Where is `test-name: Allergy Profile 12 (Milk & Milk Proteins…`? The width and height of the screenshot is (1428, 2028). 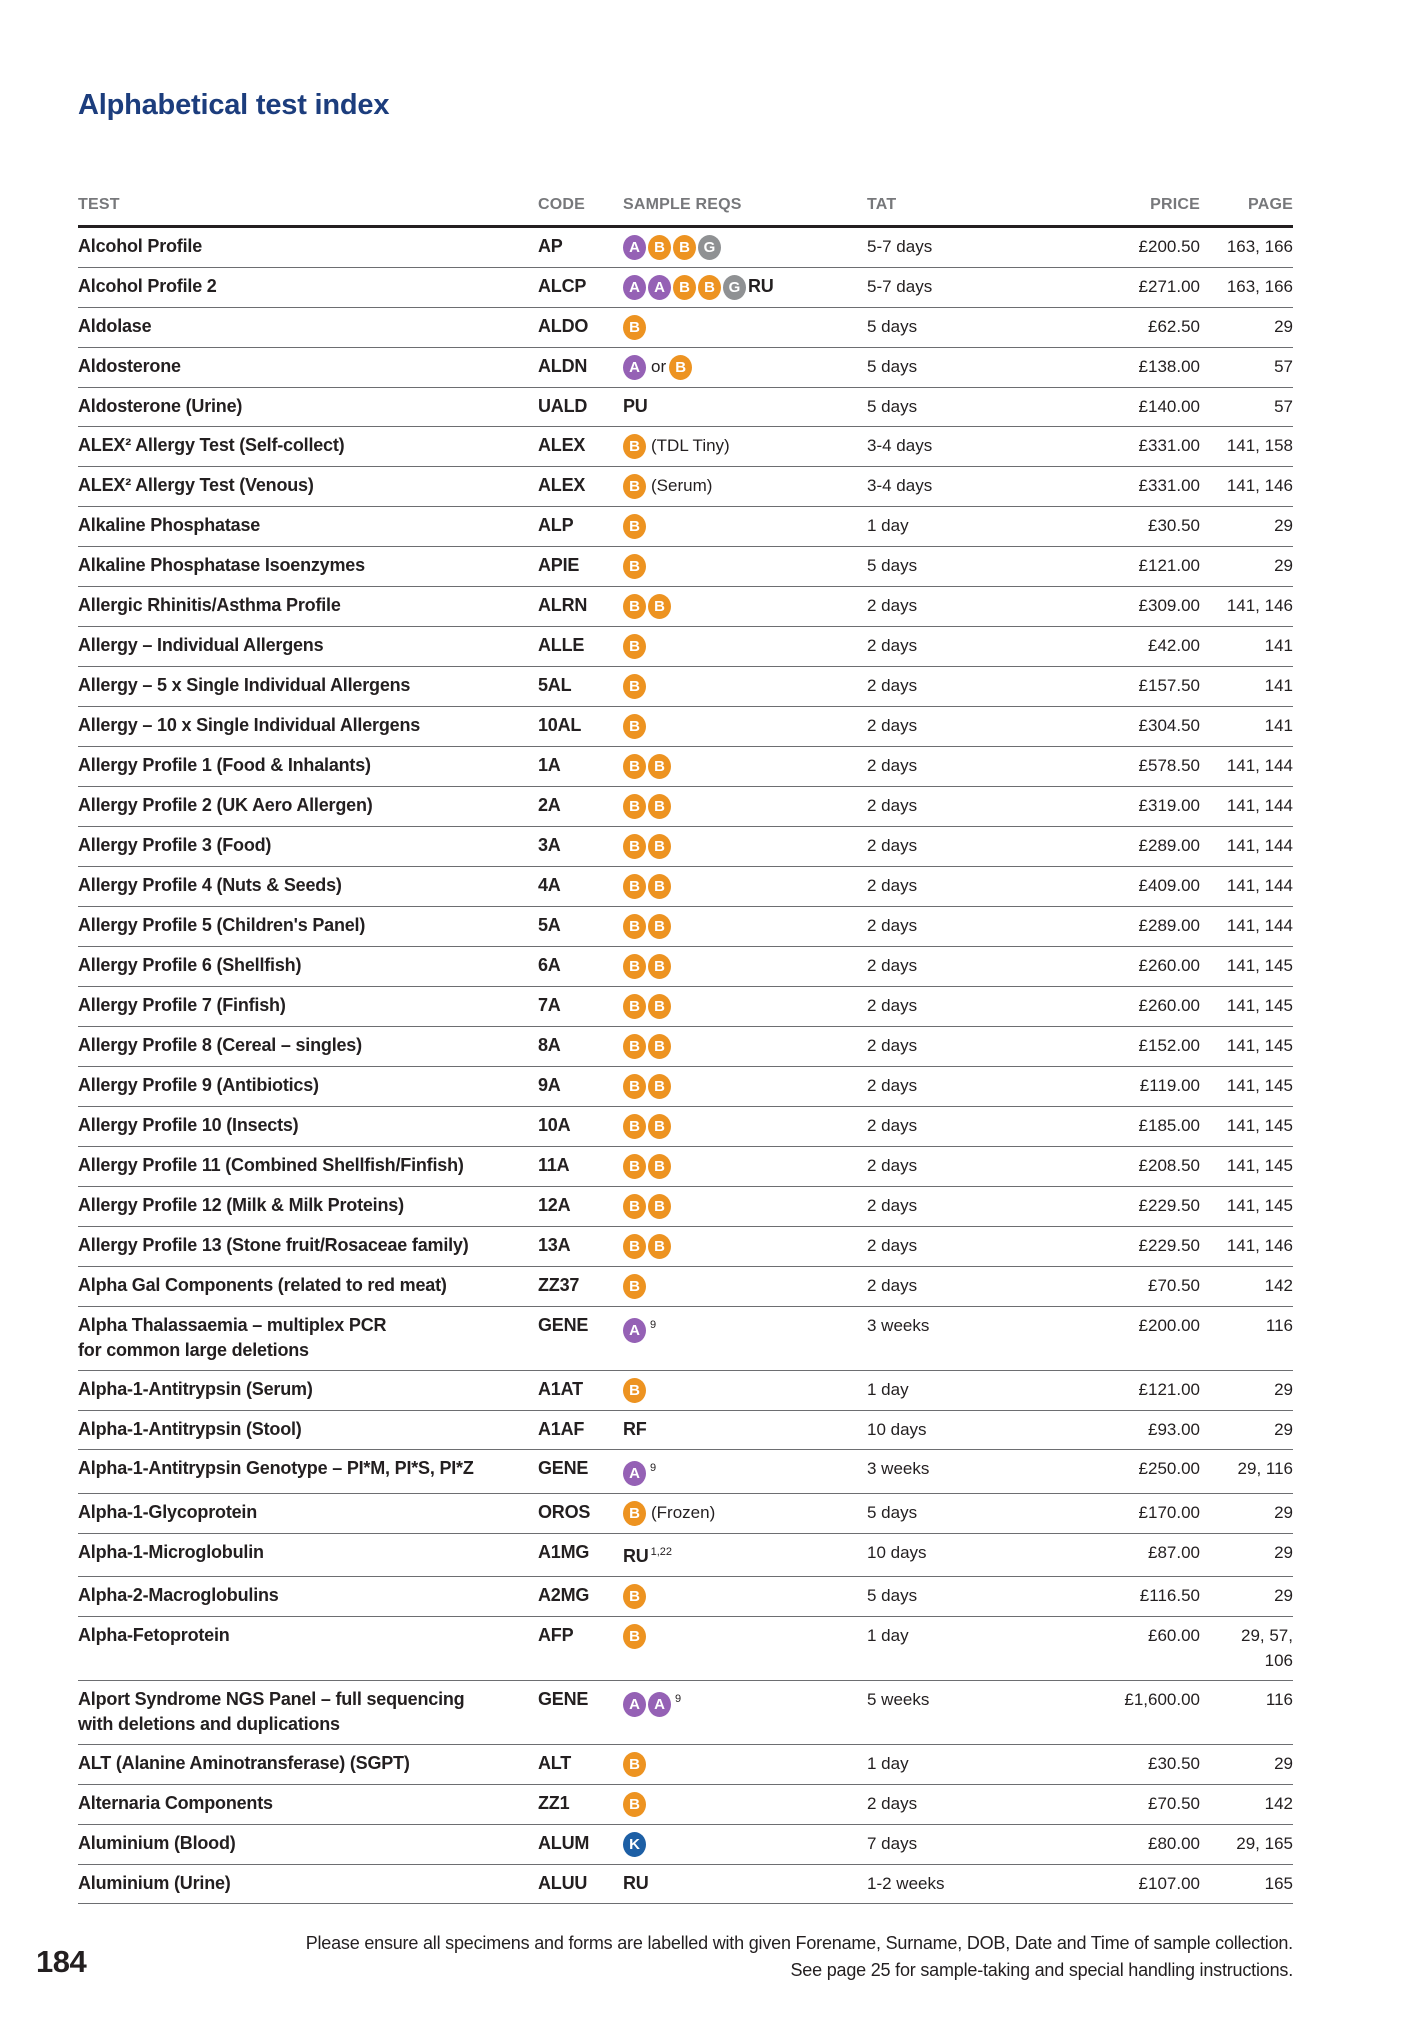 test-name: Allergy Profile 12 (Milk & Milk Proteins… is located at coordinates (308, 1205).